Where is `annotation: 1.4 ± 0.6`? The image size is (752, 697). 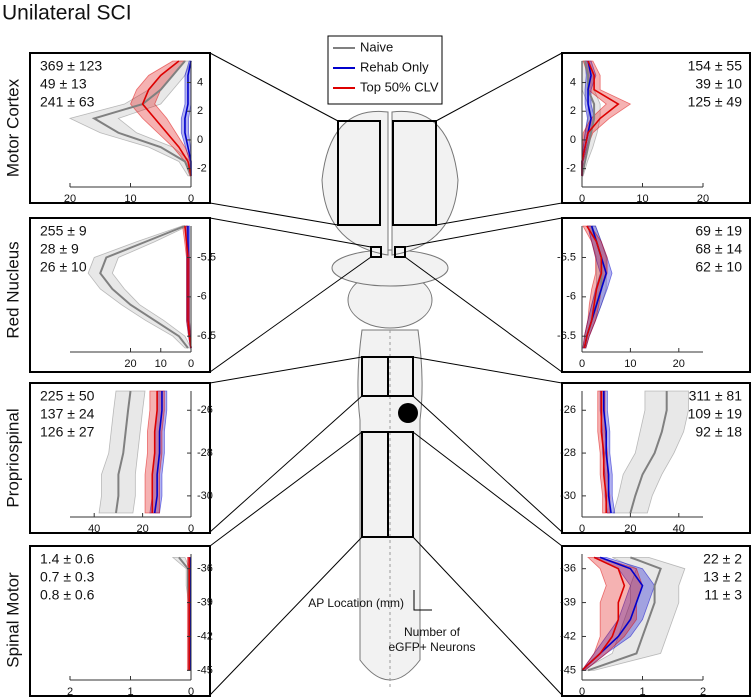 annotation: 1.4 ± 0.6 is located at coordinates (67, 559).